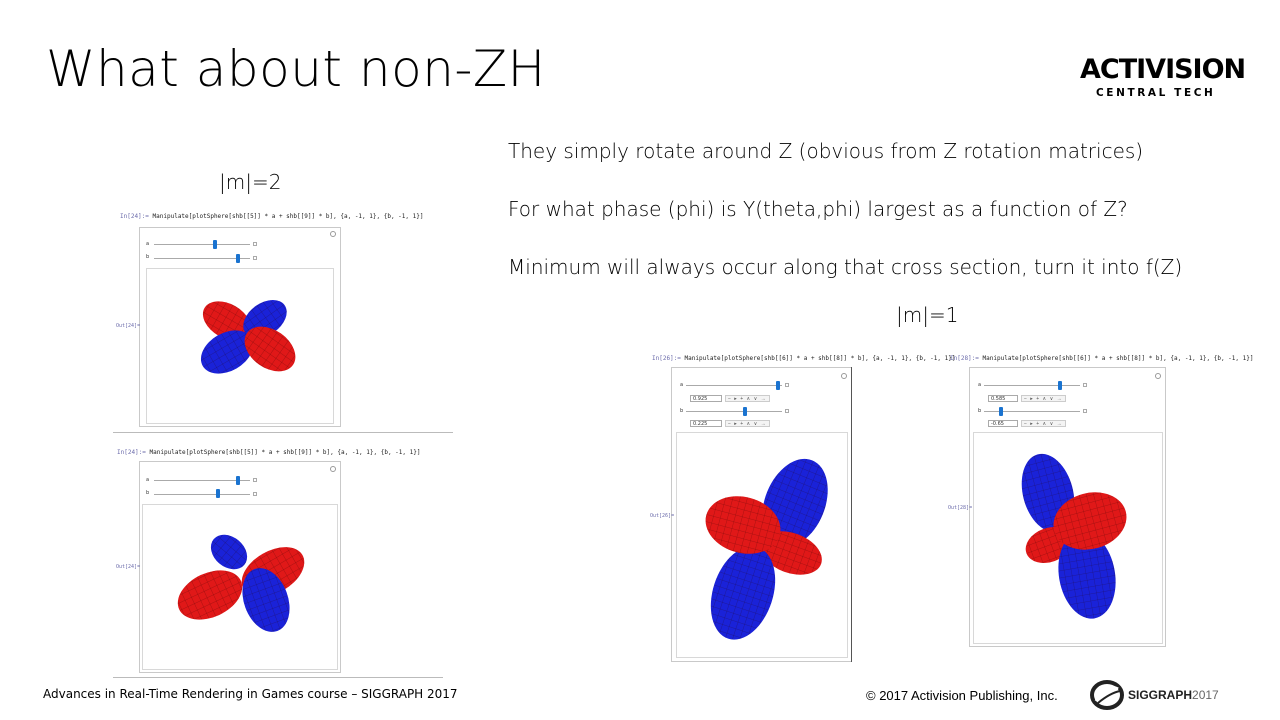 The image size is (1280, 720). Describe the element at coordinates (706, 423) in the screenshot. I see `slider-value-field-b: 0.225` at that location.